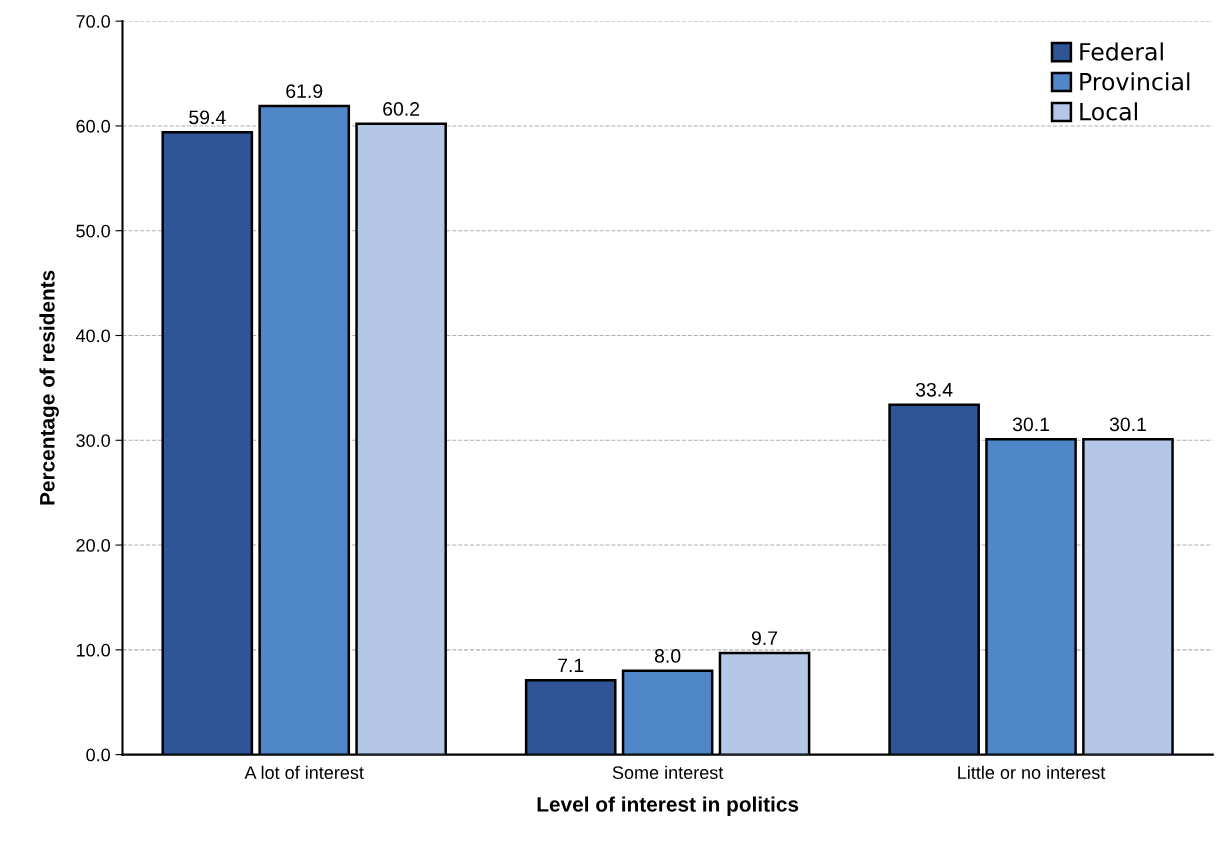 The image size is (1225, 846). I want to click on data-label: 33.4, so click(934, 389).